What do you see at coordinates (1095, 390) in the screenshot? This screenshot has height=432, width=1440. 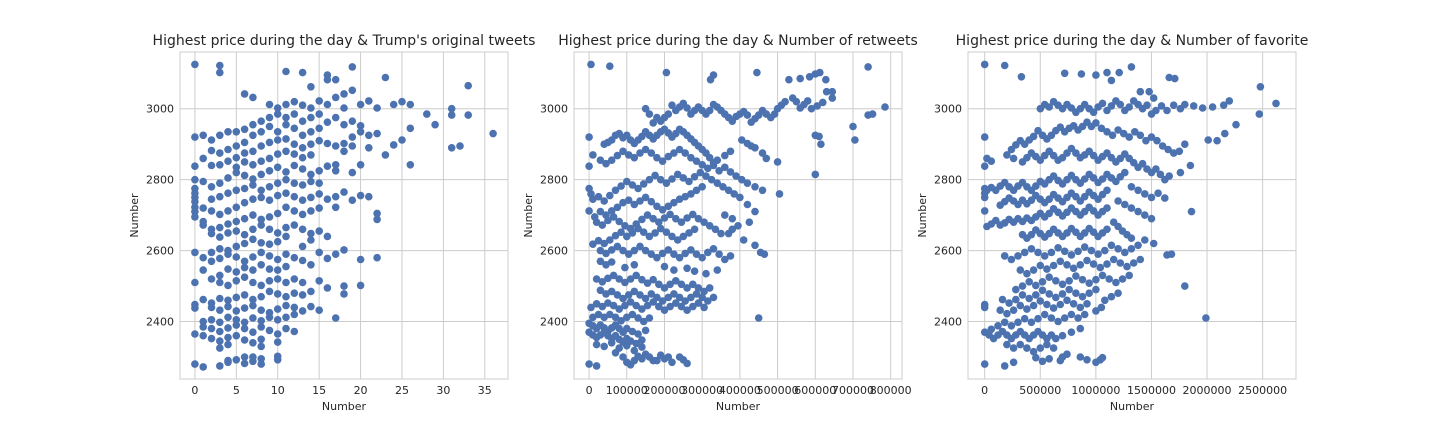 I see `x-tick-label: 1000000` at bounding box center [1095, 390].